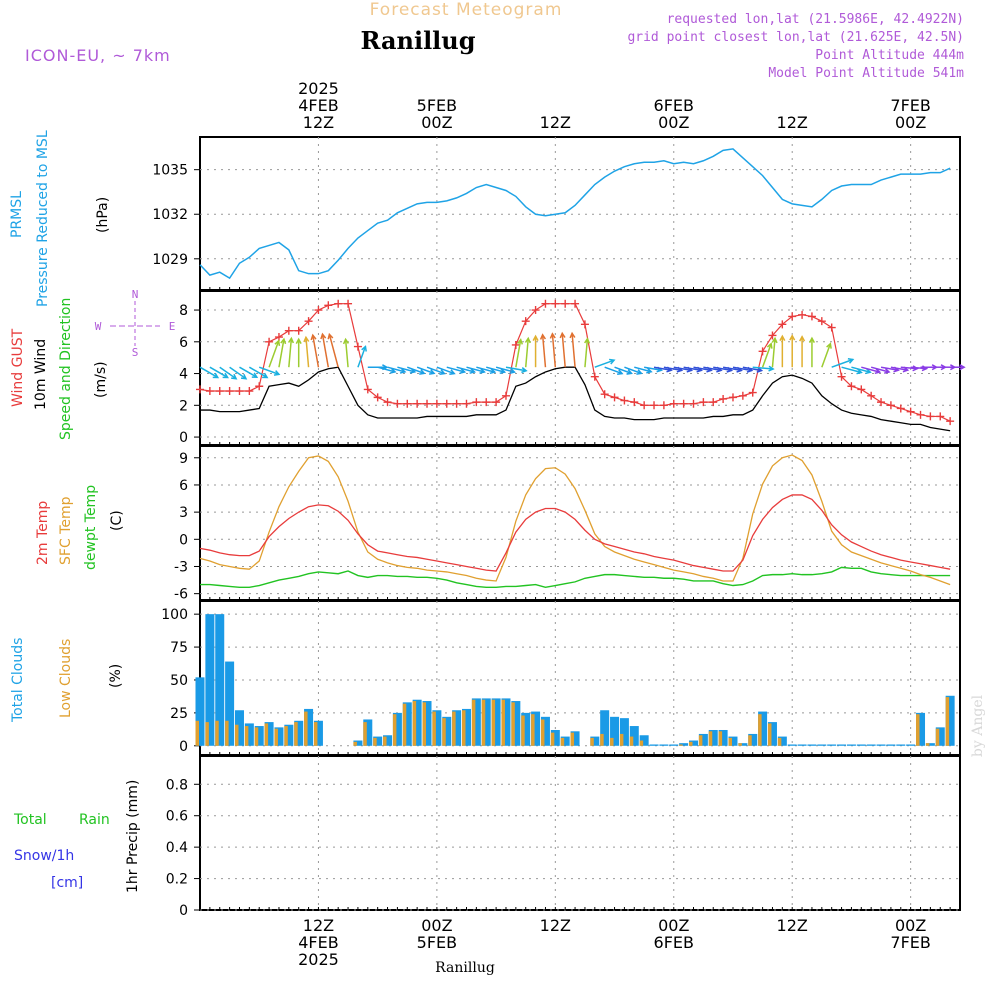  Describe the element at coordinates (179, 648) in the screenshot. I see `y-tick-label: 75` at that location.